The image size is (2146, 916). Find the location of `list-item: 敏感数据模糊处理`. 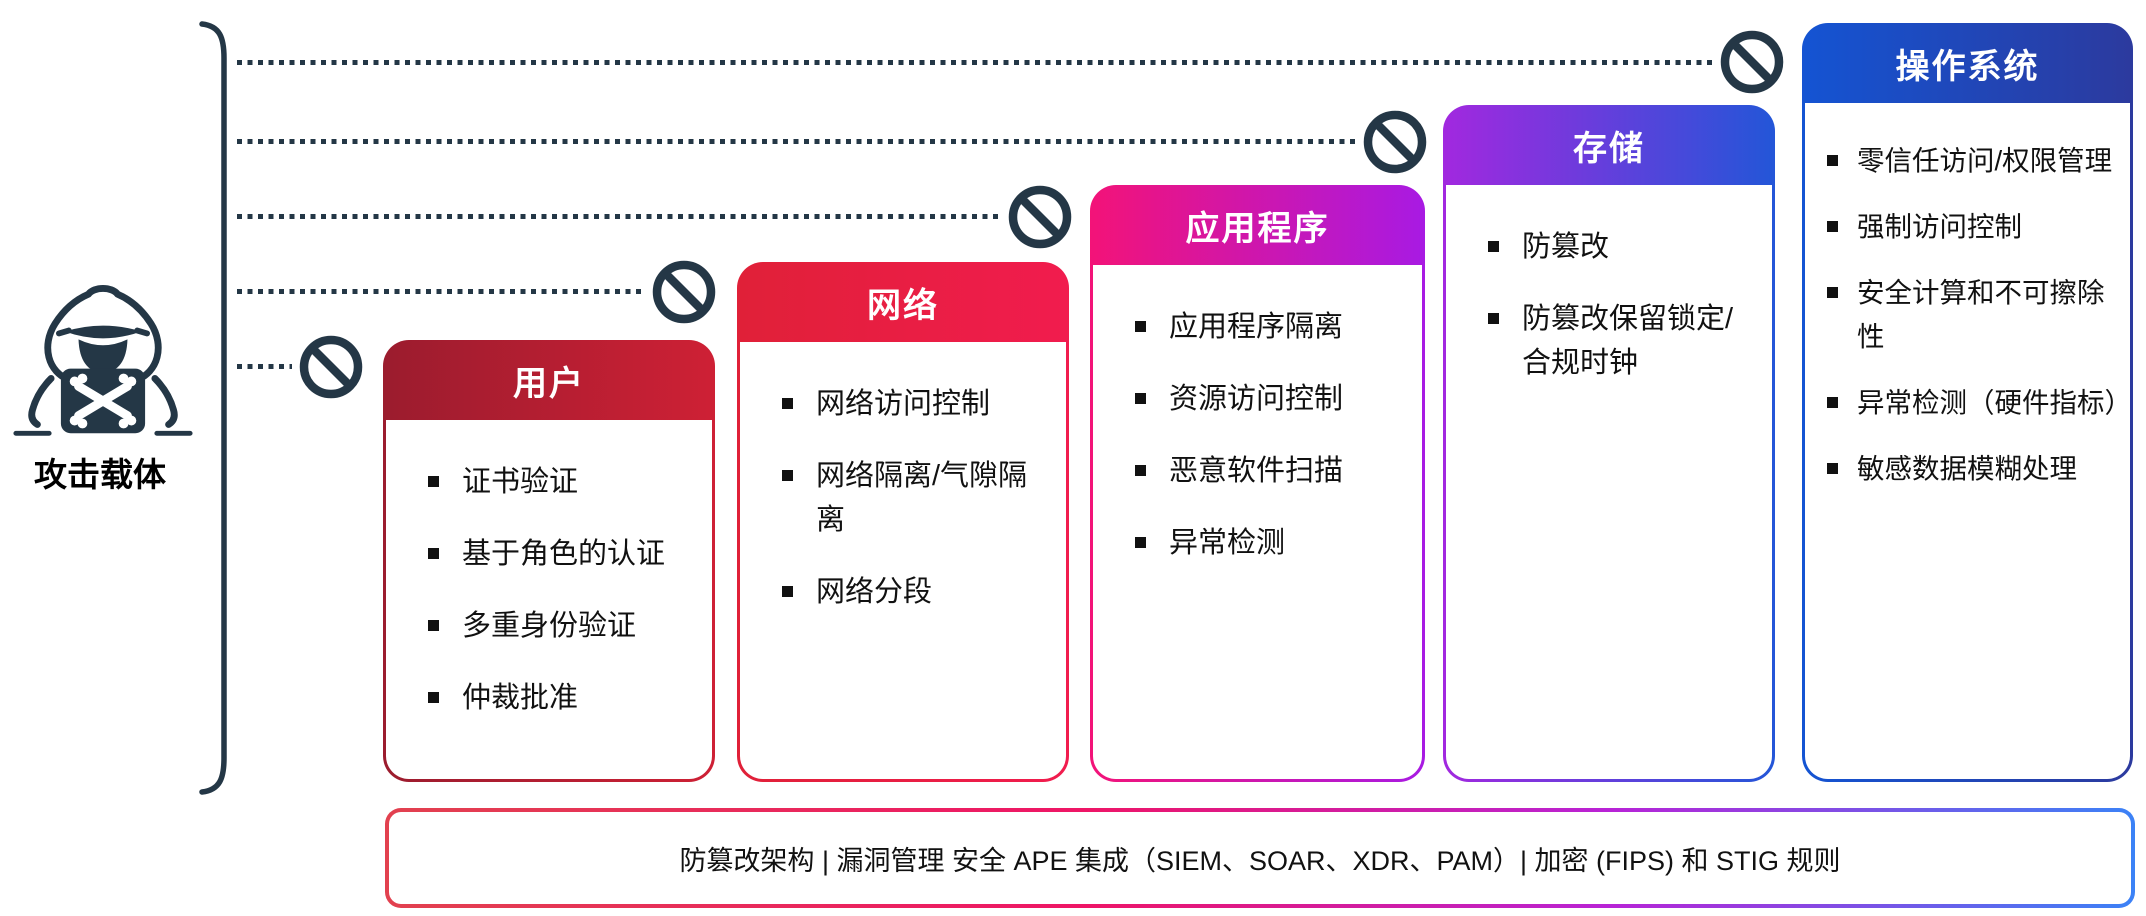

list-item: 敏感数据模糊处理 is located at coordinates (1974, 469).